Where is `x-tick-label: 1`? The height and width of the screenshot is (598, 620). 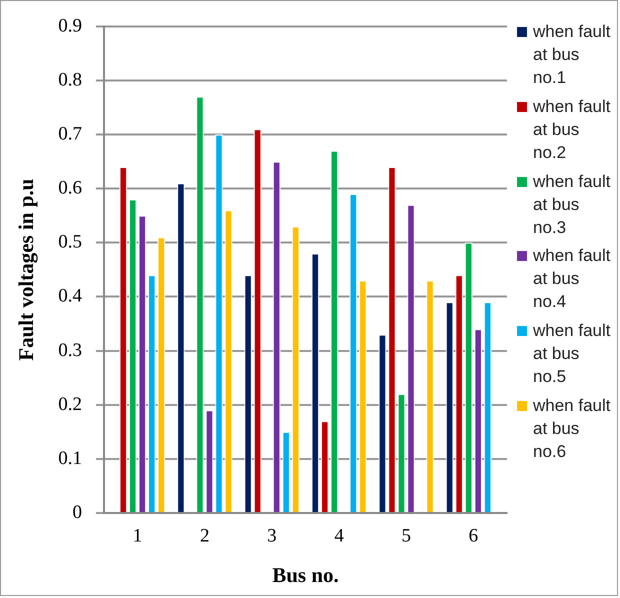 x-tick-label: 1 is located at coordinates (137, 535).